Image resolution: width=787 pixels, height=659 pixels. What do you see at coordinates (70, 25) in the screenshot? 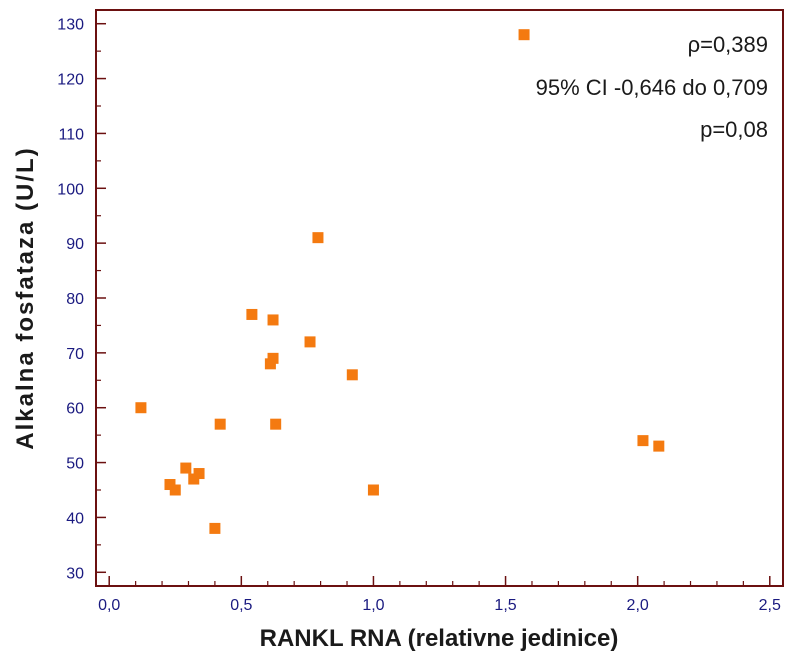
I see `y-tick-label: 130` at bounding box center [70, 25].